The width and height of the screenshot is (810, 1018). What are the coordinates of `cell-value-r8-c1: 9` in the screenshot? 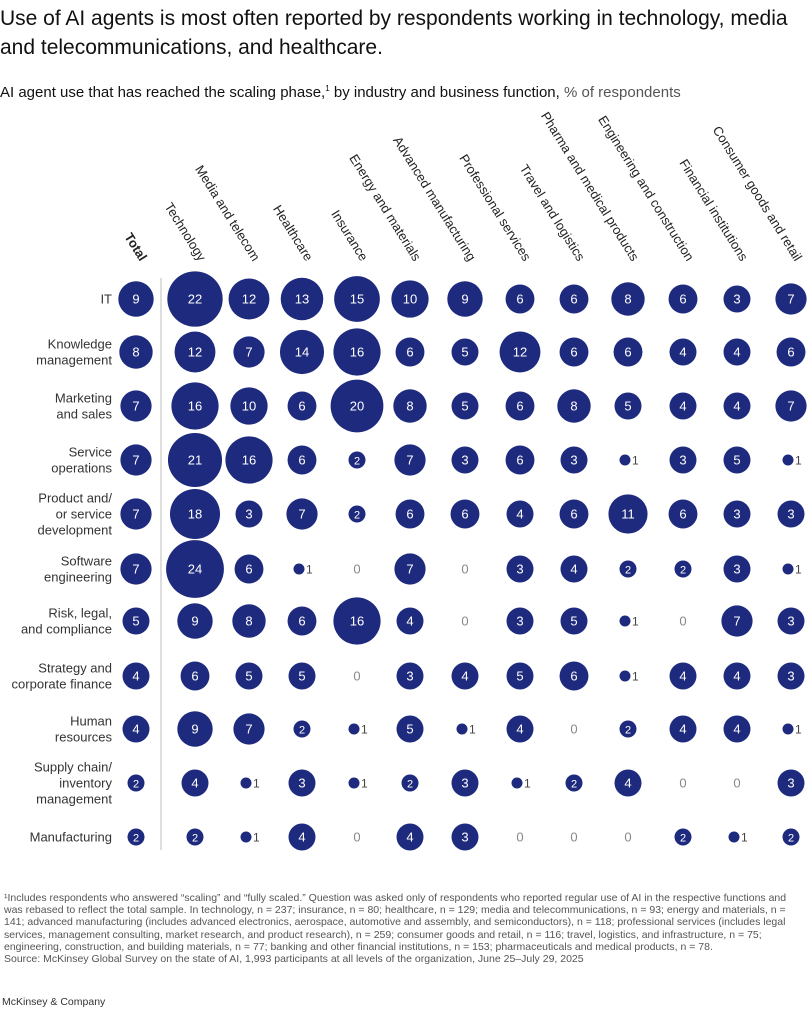 It's located at (194, 729).